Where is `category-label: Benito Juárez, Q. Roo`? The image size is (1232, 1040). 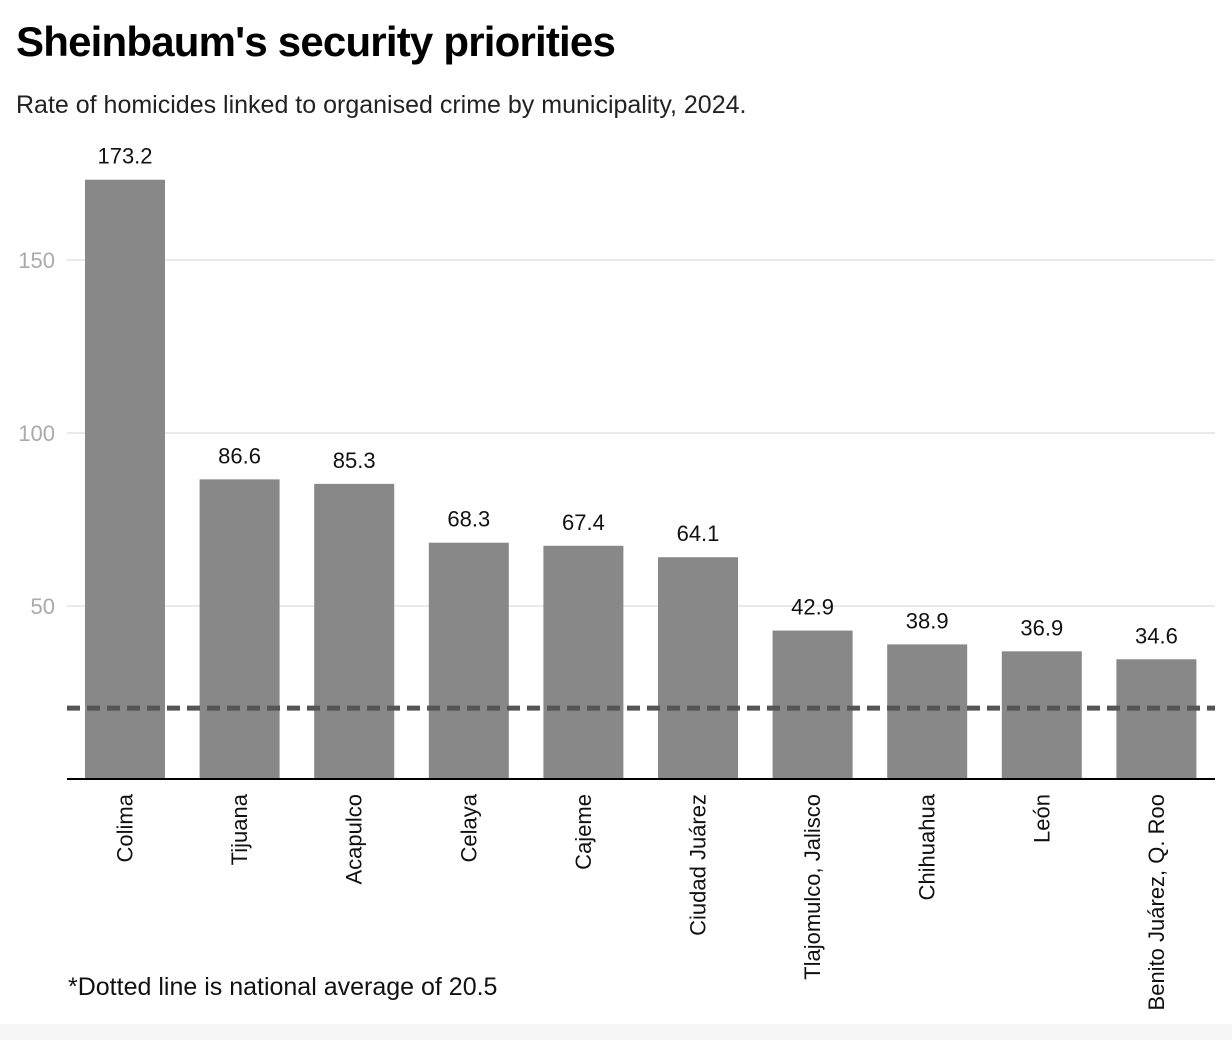
category-label: Benito Juárez, Q. Roo is located at coordinates (1156, 902).